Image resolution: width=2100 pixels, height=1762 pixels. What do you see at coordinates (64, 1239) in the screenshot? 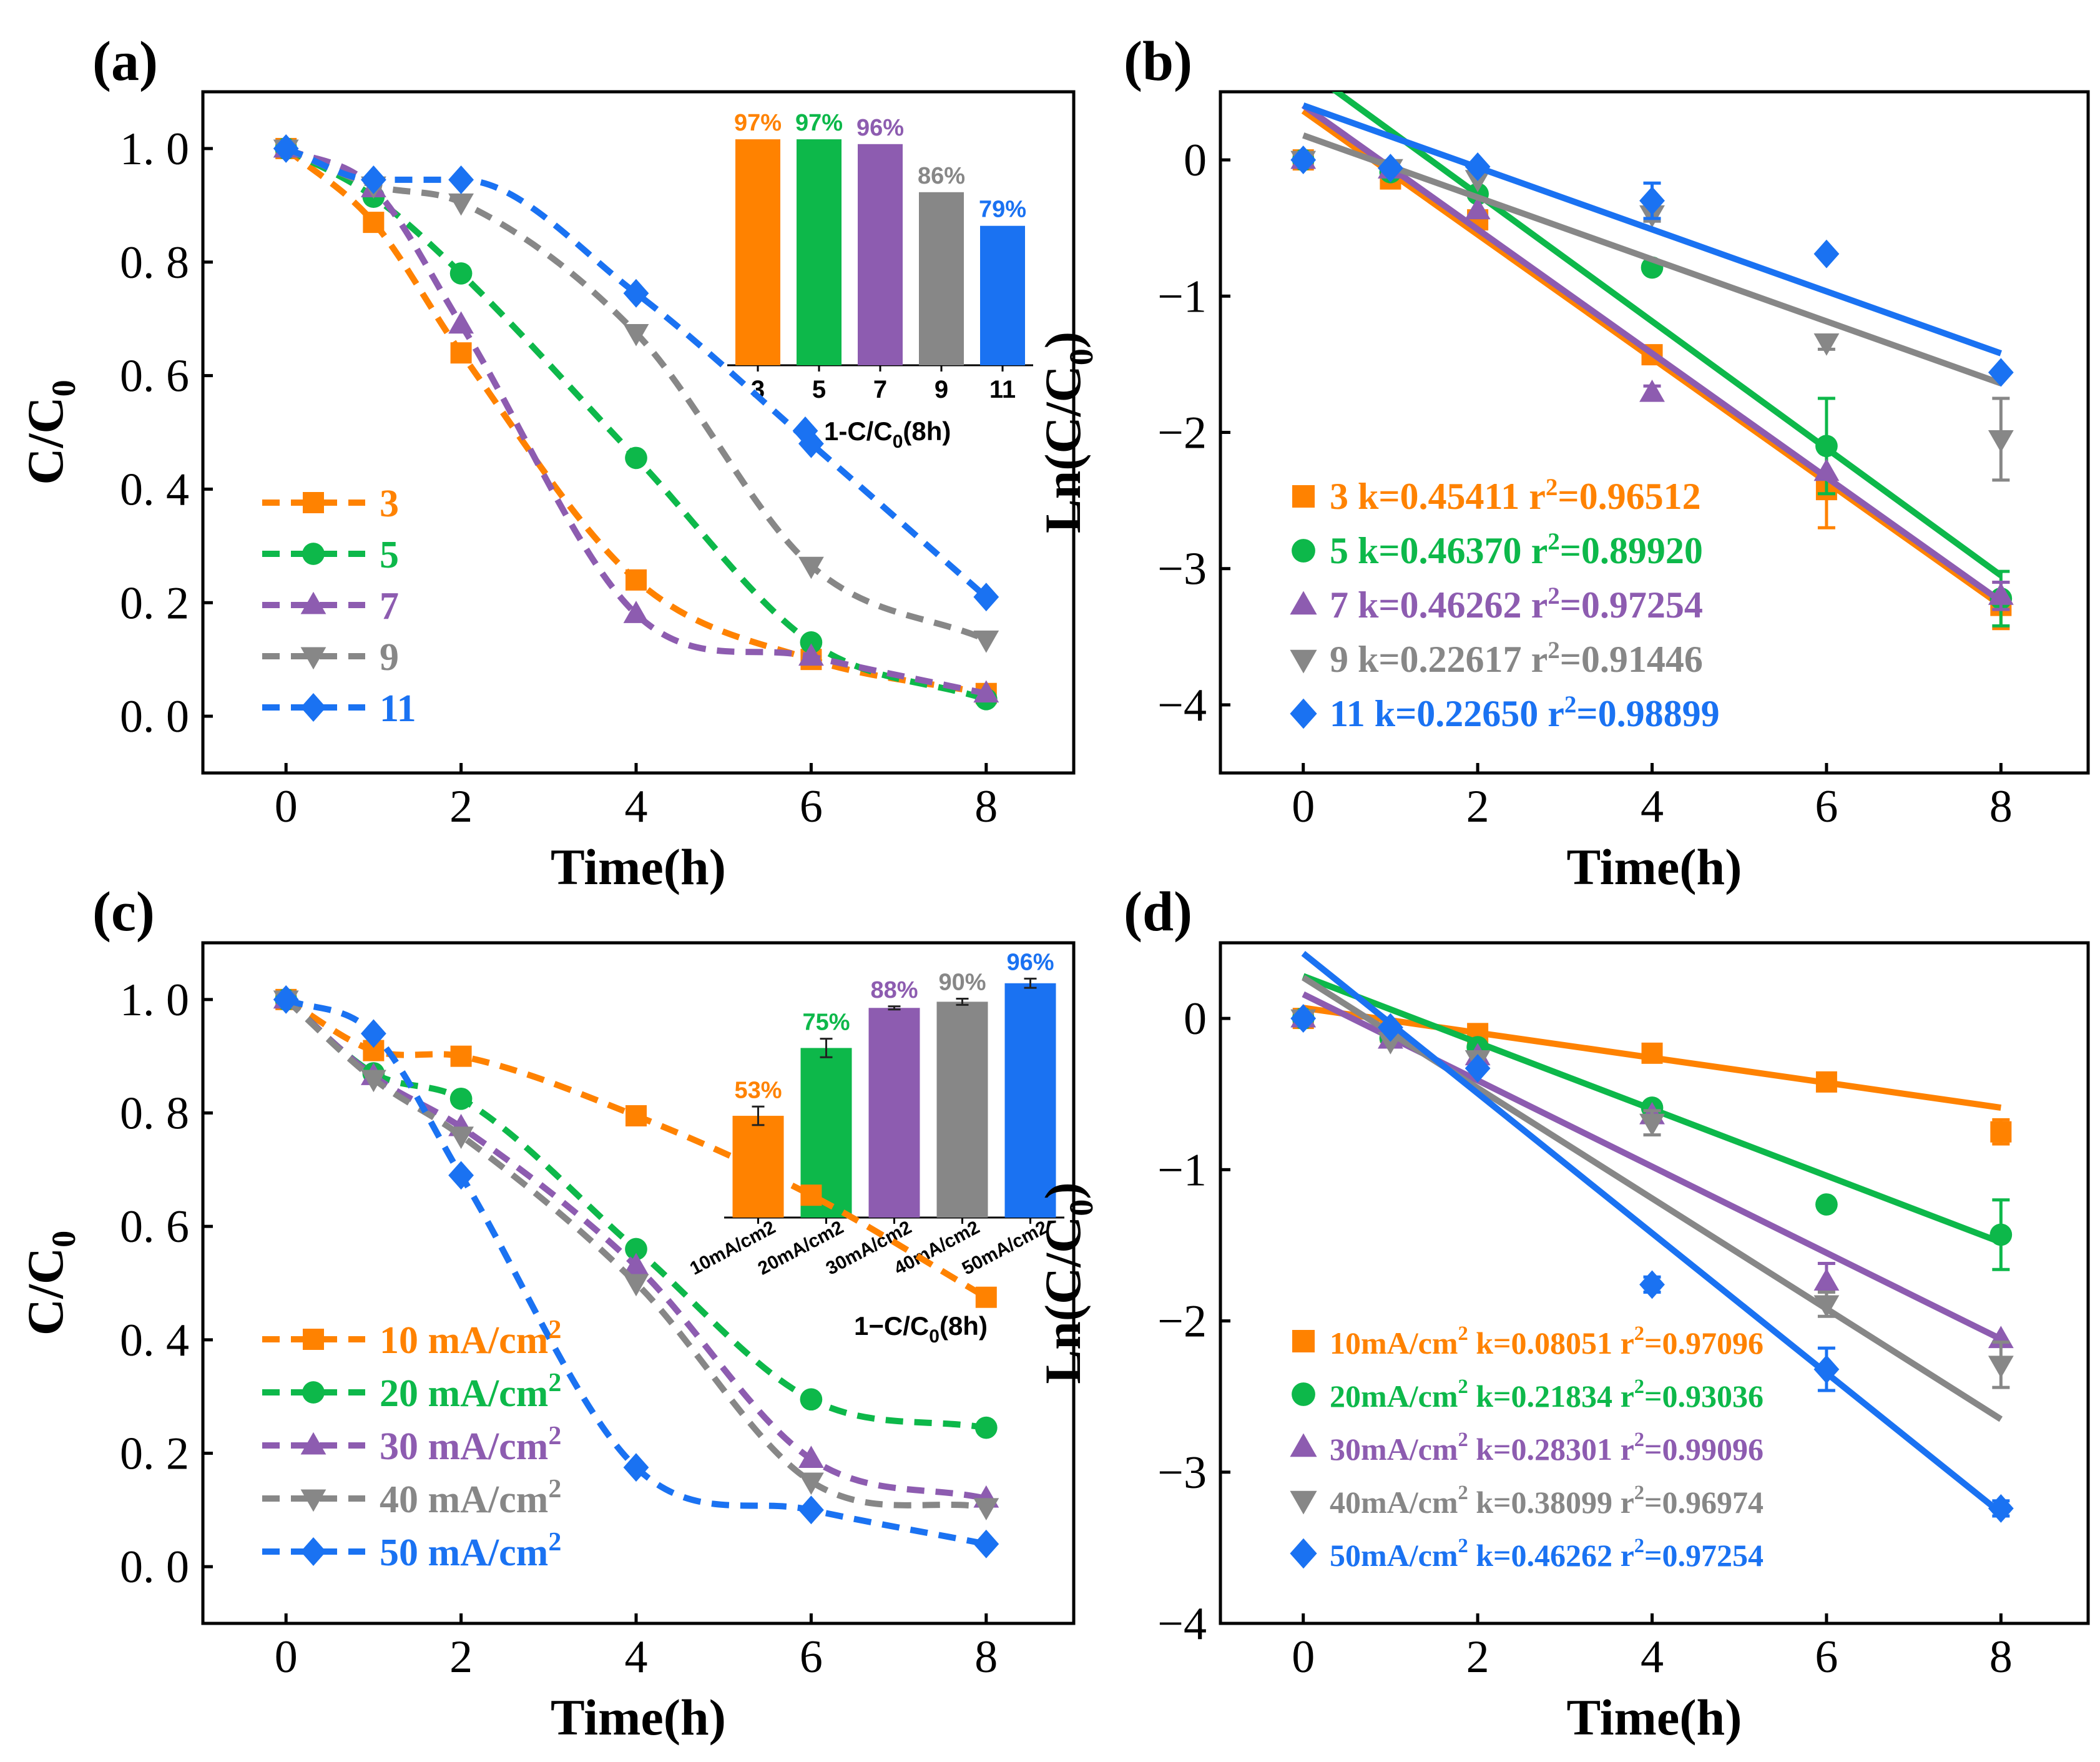
I see `y-axis-label-sub: 0` at bounding box center [64, 1239].